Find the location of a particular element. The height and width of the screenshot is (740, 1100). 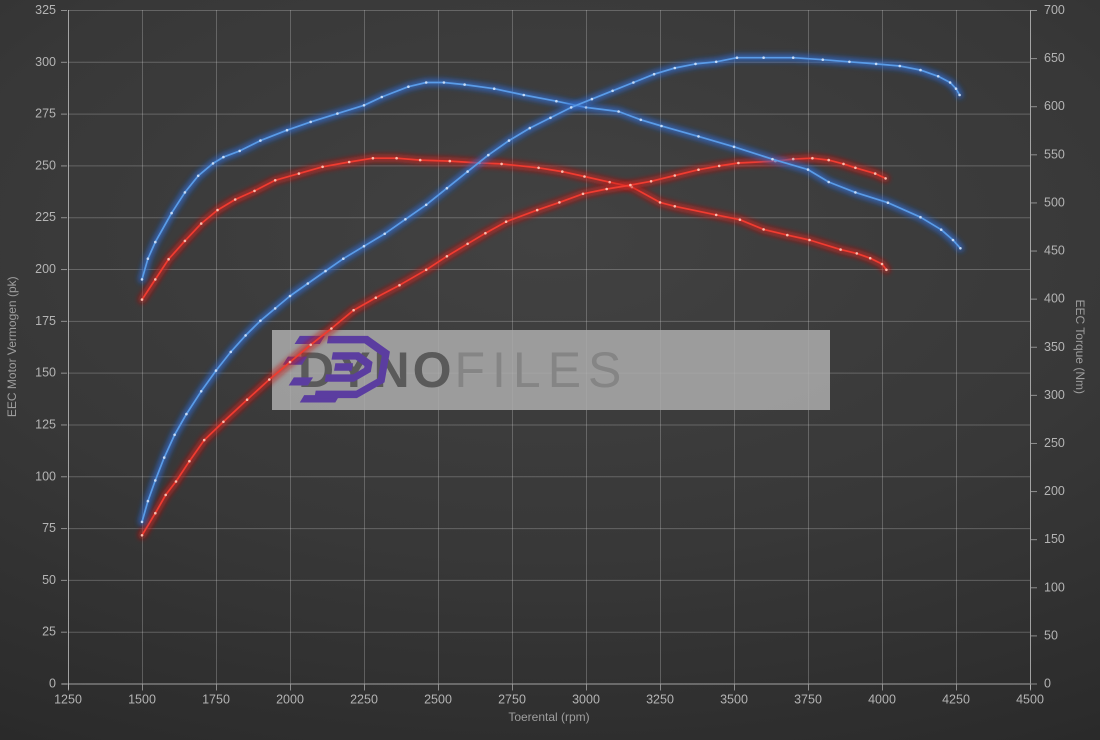

y-left-tick-label: 150 is located at coordinates (45, 373).